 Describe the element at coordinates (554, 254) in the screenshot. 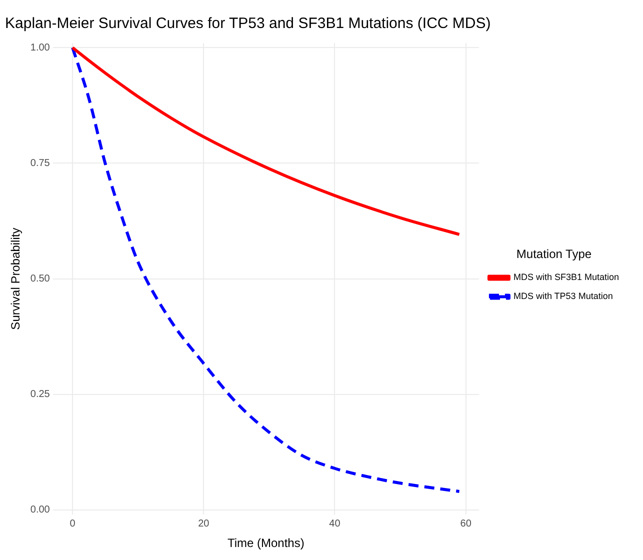

I see `legend-title: Mutation Type` at that location.